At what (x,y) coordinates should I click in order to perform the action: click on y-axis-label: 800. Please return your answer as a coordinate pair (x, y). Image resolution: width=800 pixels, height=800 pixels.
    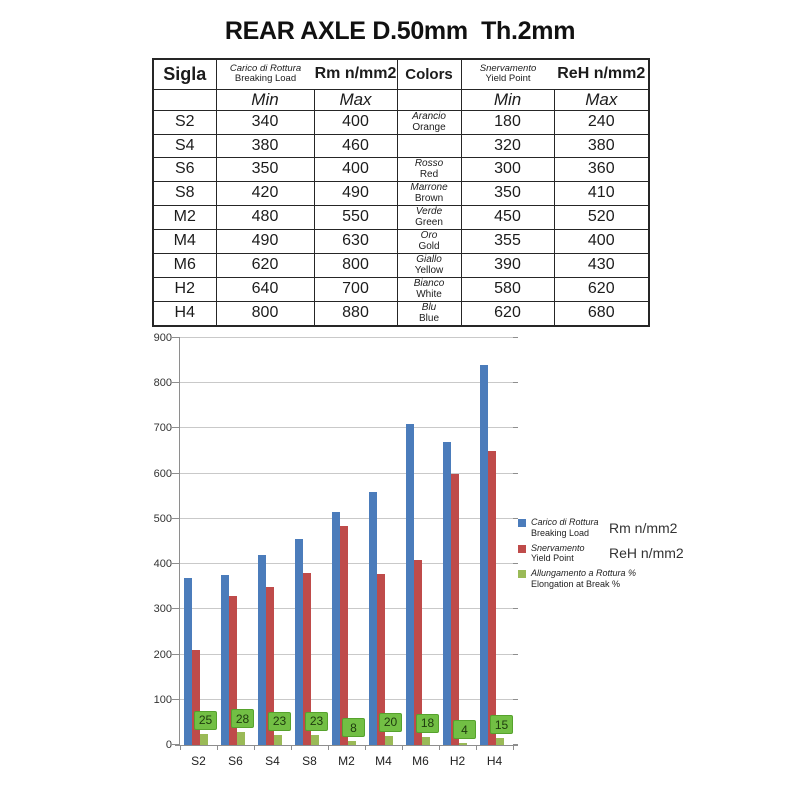
    Looking at the image, I should click on (162, 383).